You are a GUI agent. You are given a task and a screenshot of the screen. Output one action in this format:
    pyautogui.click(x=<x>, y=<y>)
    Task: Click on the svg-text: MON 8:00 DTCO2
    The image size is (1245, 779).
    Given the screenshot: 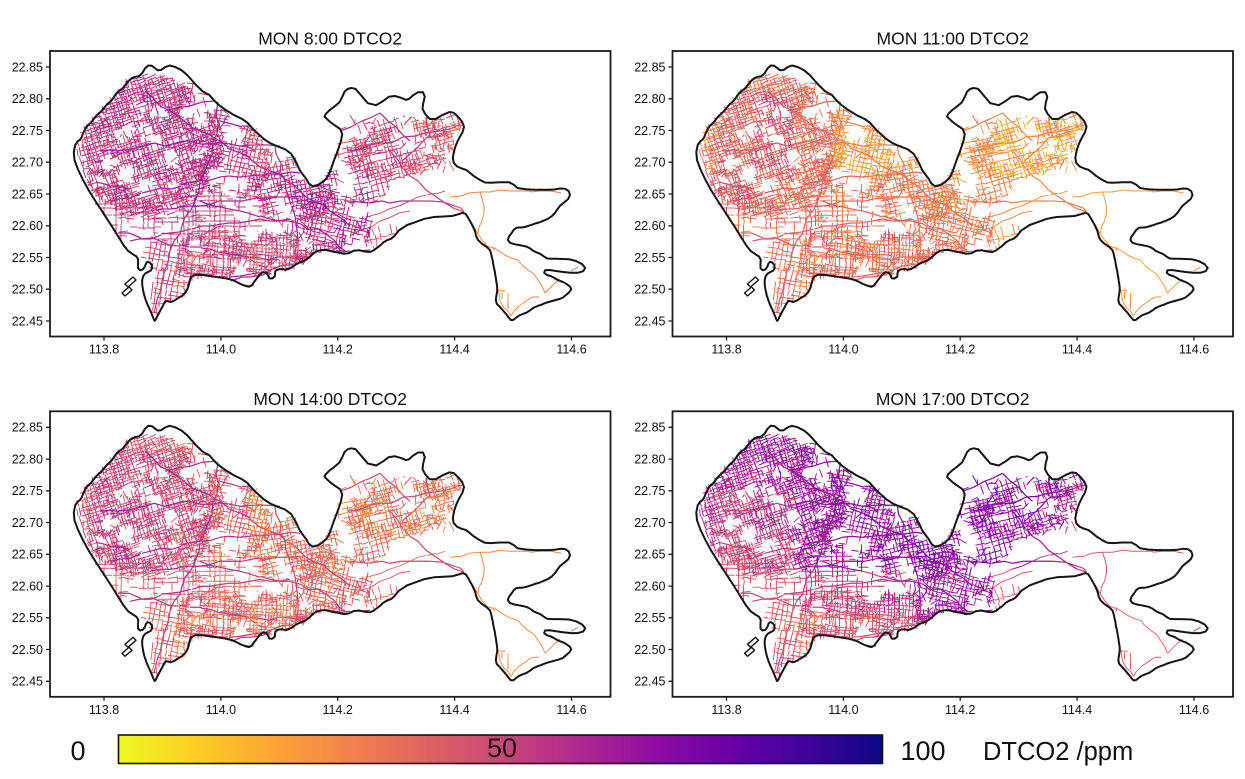 What is the action you would take?
    pyautogui.click(x=330, y=39)
    